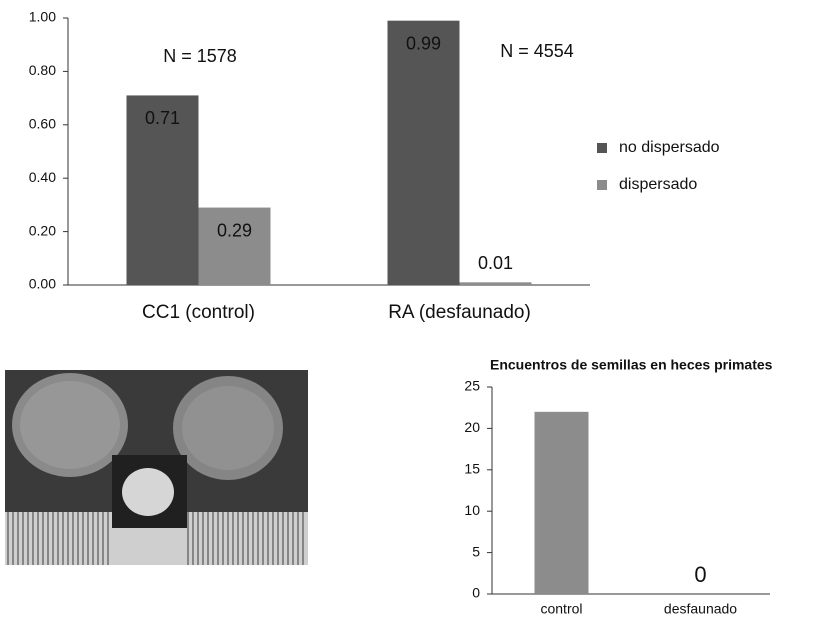 Image resolution: width=829 pixels, height=619 pixels. Describe the element at coordinates (476, 593) in the screenshot. I see `y-tick-label: 0` at that location.